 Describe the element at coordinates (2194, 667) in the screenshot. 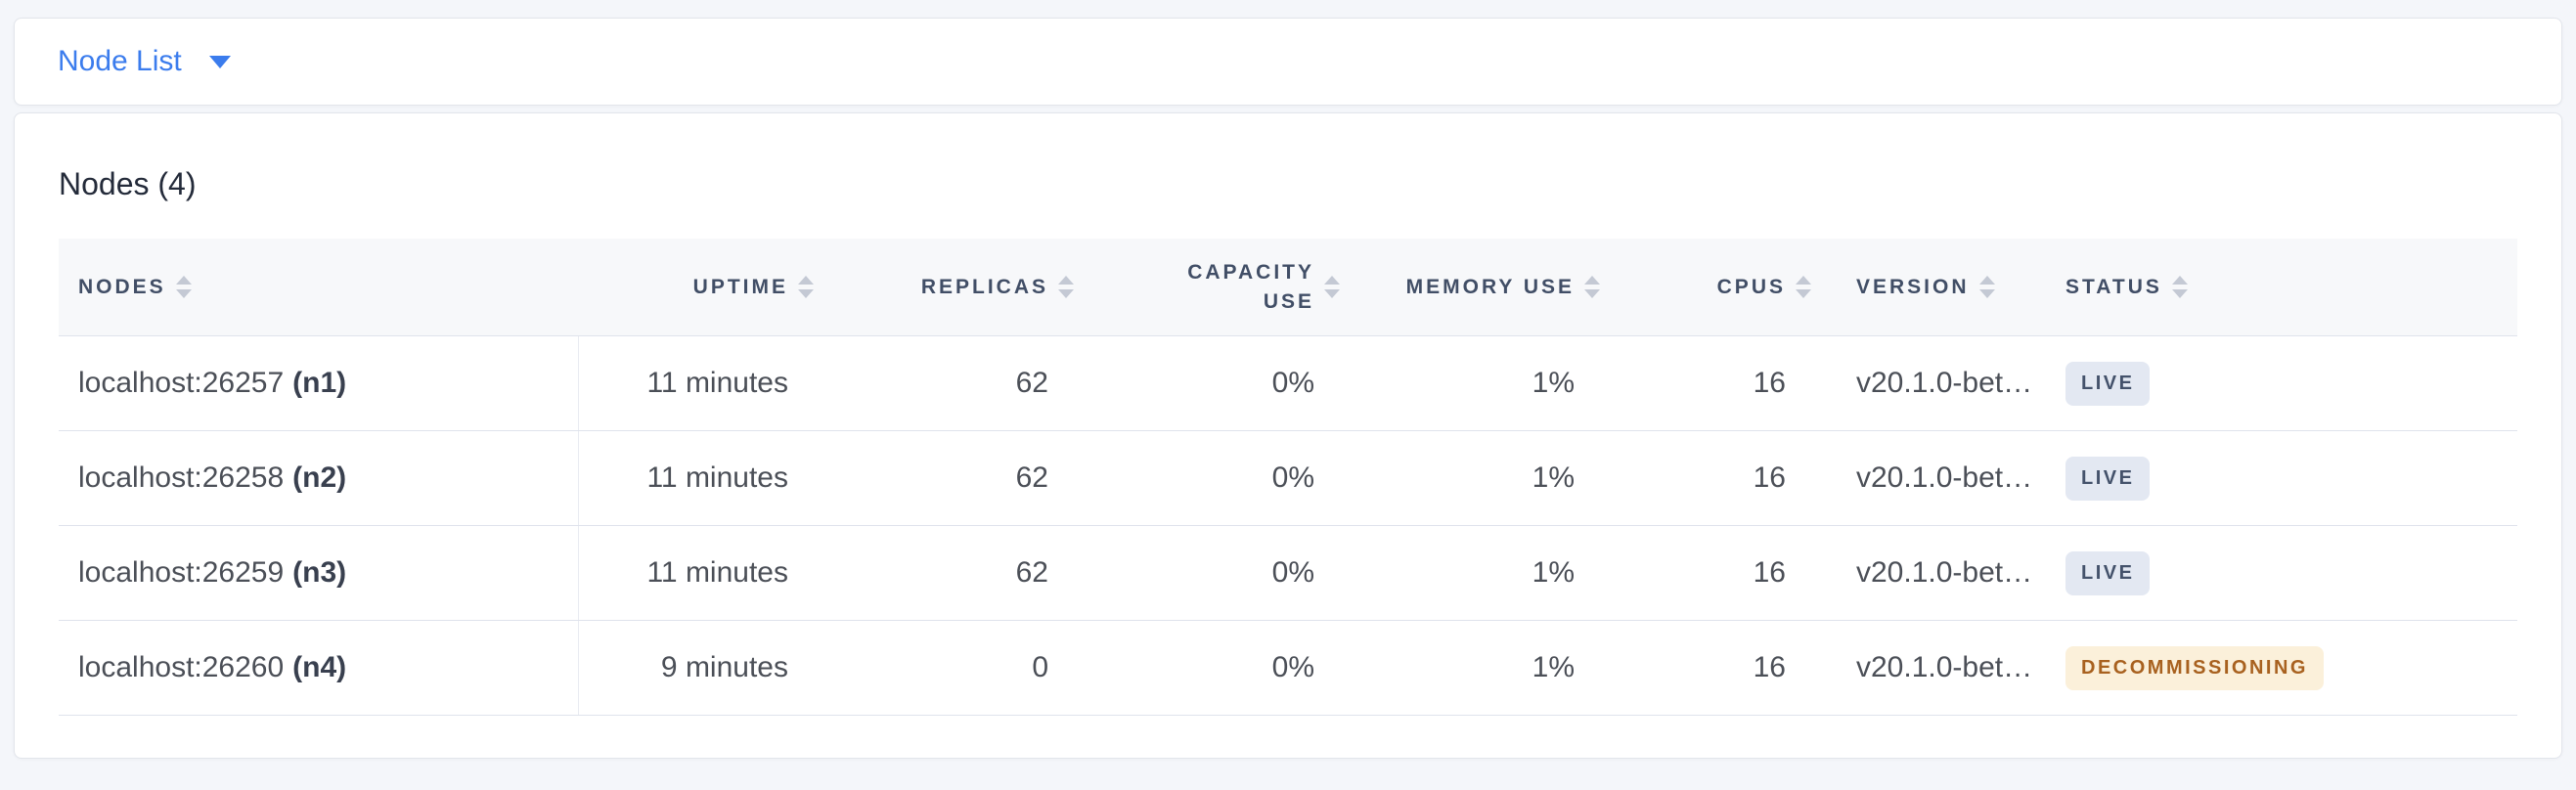

I see `status-badge: DECOMMISSIONING` at that location.